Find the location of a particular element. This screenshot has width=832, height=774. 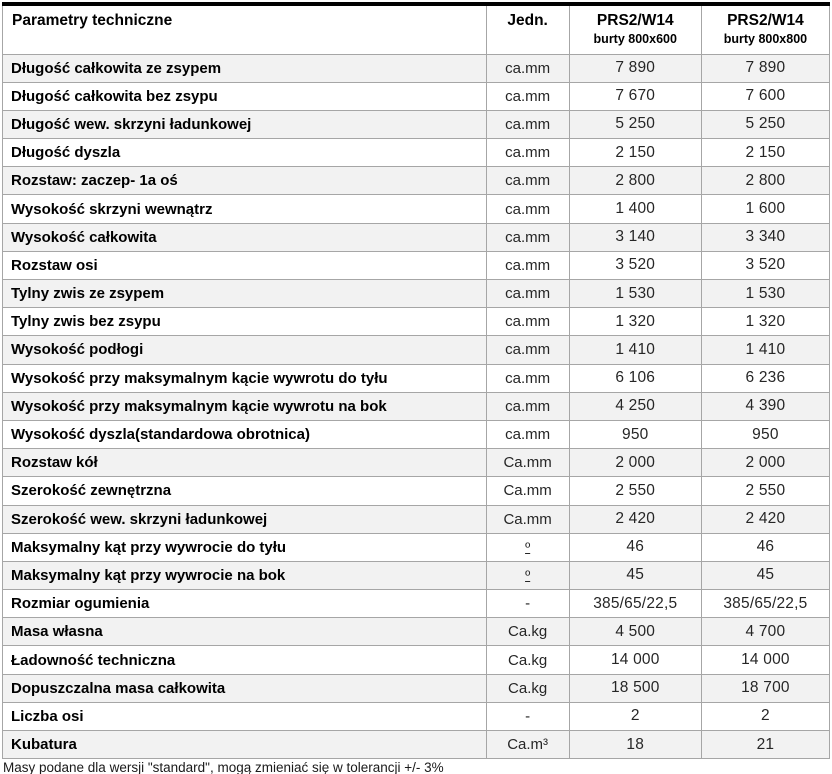

model-subtitle: burty 800x600 is located at coordinates (635, 39).